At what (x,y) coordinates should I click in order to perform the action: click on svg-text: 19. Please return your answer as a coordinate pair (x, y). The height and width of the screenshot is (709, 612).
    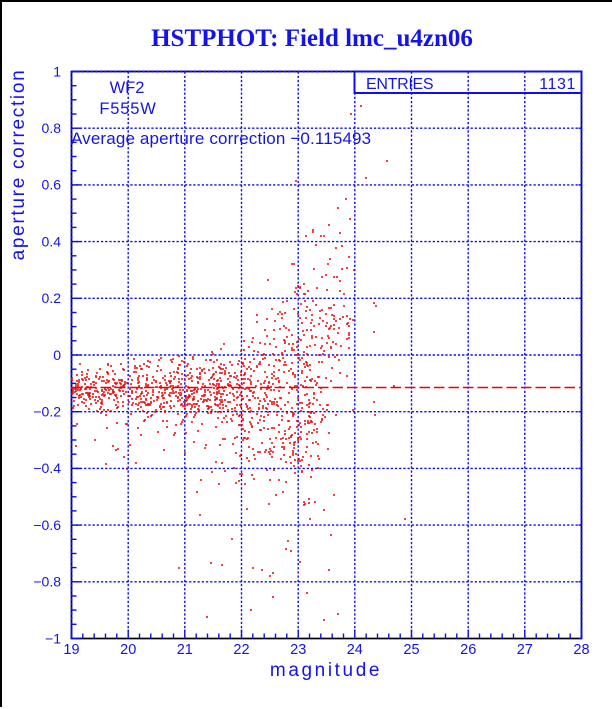
    Looking at the image, I should click on (71, 650).